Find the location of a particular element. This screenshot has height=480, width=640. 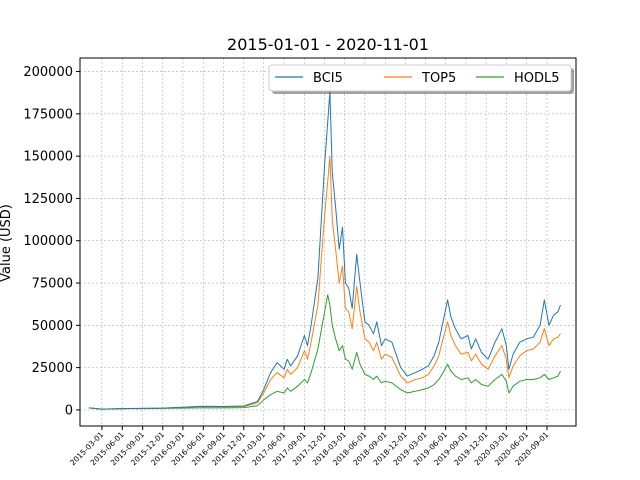

legend-label-top5: TOP5 is located at coordinates (438, 78).